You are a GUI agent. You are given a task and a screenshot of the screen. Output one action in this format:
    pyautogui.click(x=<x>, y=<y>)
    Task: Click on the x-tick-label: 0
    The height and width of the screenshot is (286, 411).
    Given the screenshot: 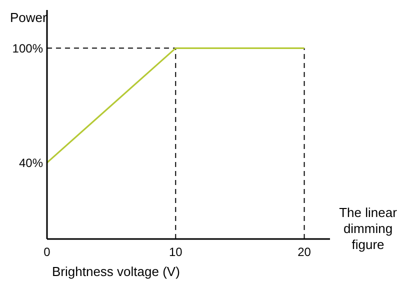 What is the action you would take?
    pyautogui.click(x=47, y=252)
    